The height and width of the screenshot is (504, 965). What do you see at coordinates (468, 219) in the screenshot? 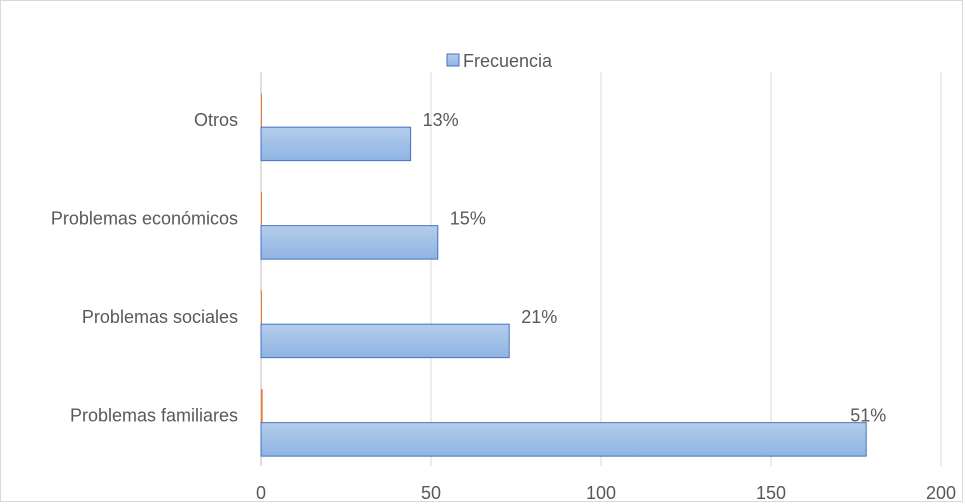
I see `data-label: 15%` at bounding box center [468, 219].